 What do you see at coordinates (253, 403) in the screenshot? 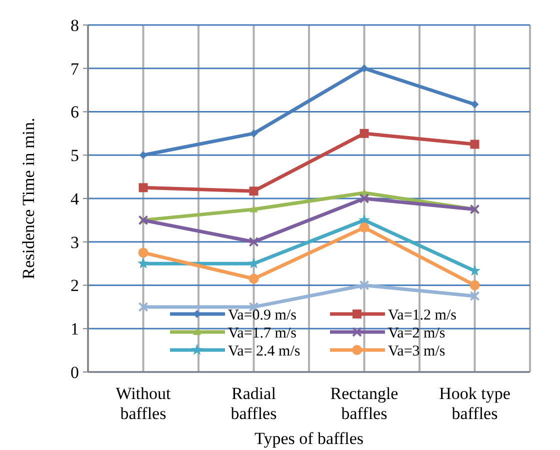
I see `x-tick-label: Radial baffles` at bounding box center [253, 403].